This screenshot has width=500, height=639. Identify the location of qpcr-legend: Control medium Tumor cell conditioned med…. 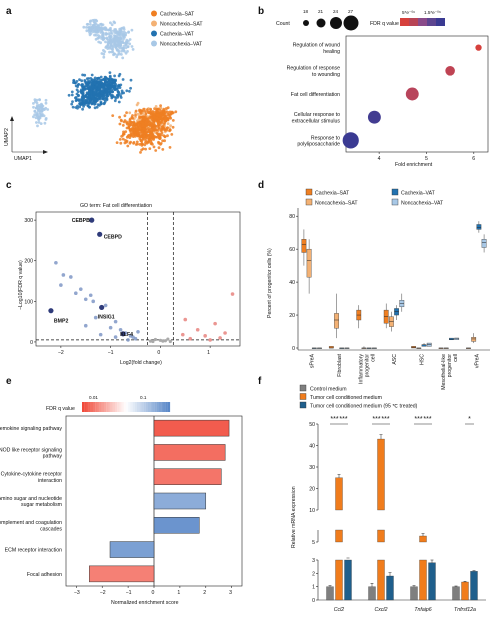
(358, 397).